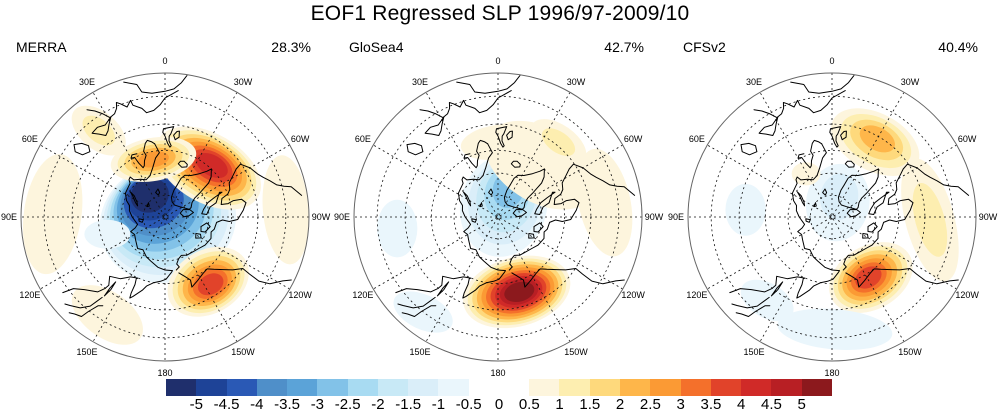 The height and width of the screenshot is (416, 1000). I want to click on colorbar, so click(499, 387).